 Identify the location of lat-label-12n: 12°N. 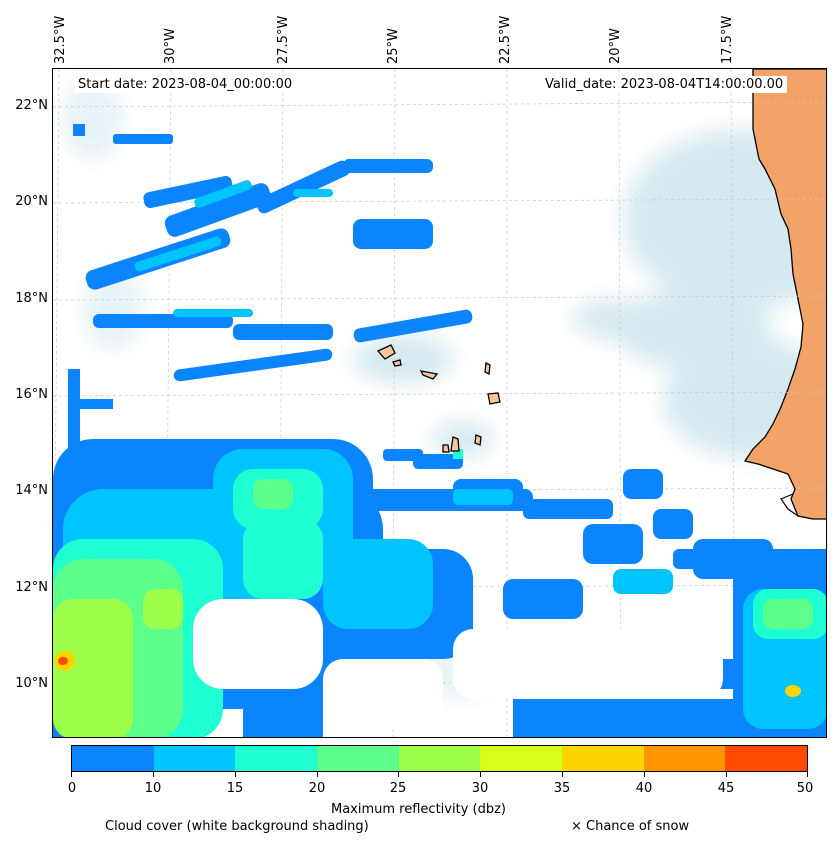
(31, 587).